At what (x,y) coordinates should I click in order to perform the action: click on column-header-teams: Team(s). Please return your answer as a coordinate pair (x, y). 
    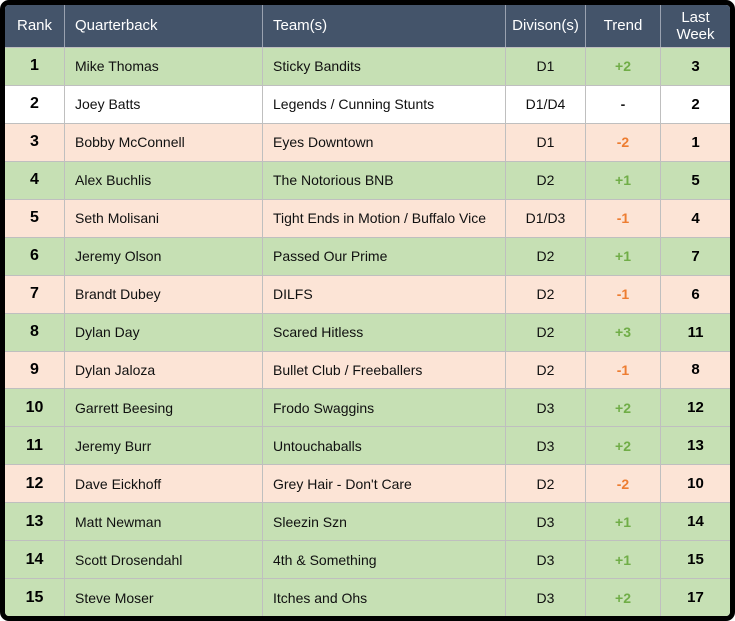
    Looking at the image, I should click on (383, 26).